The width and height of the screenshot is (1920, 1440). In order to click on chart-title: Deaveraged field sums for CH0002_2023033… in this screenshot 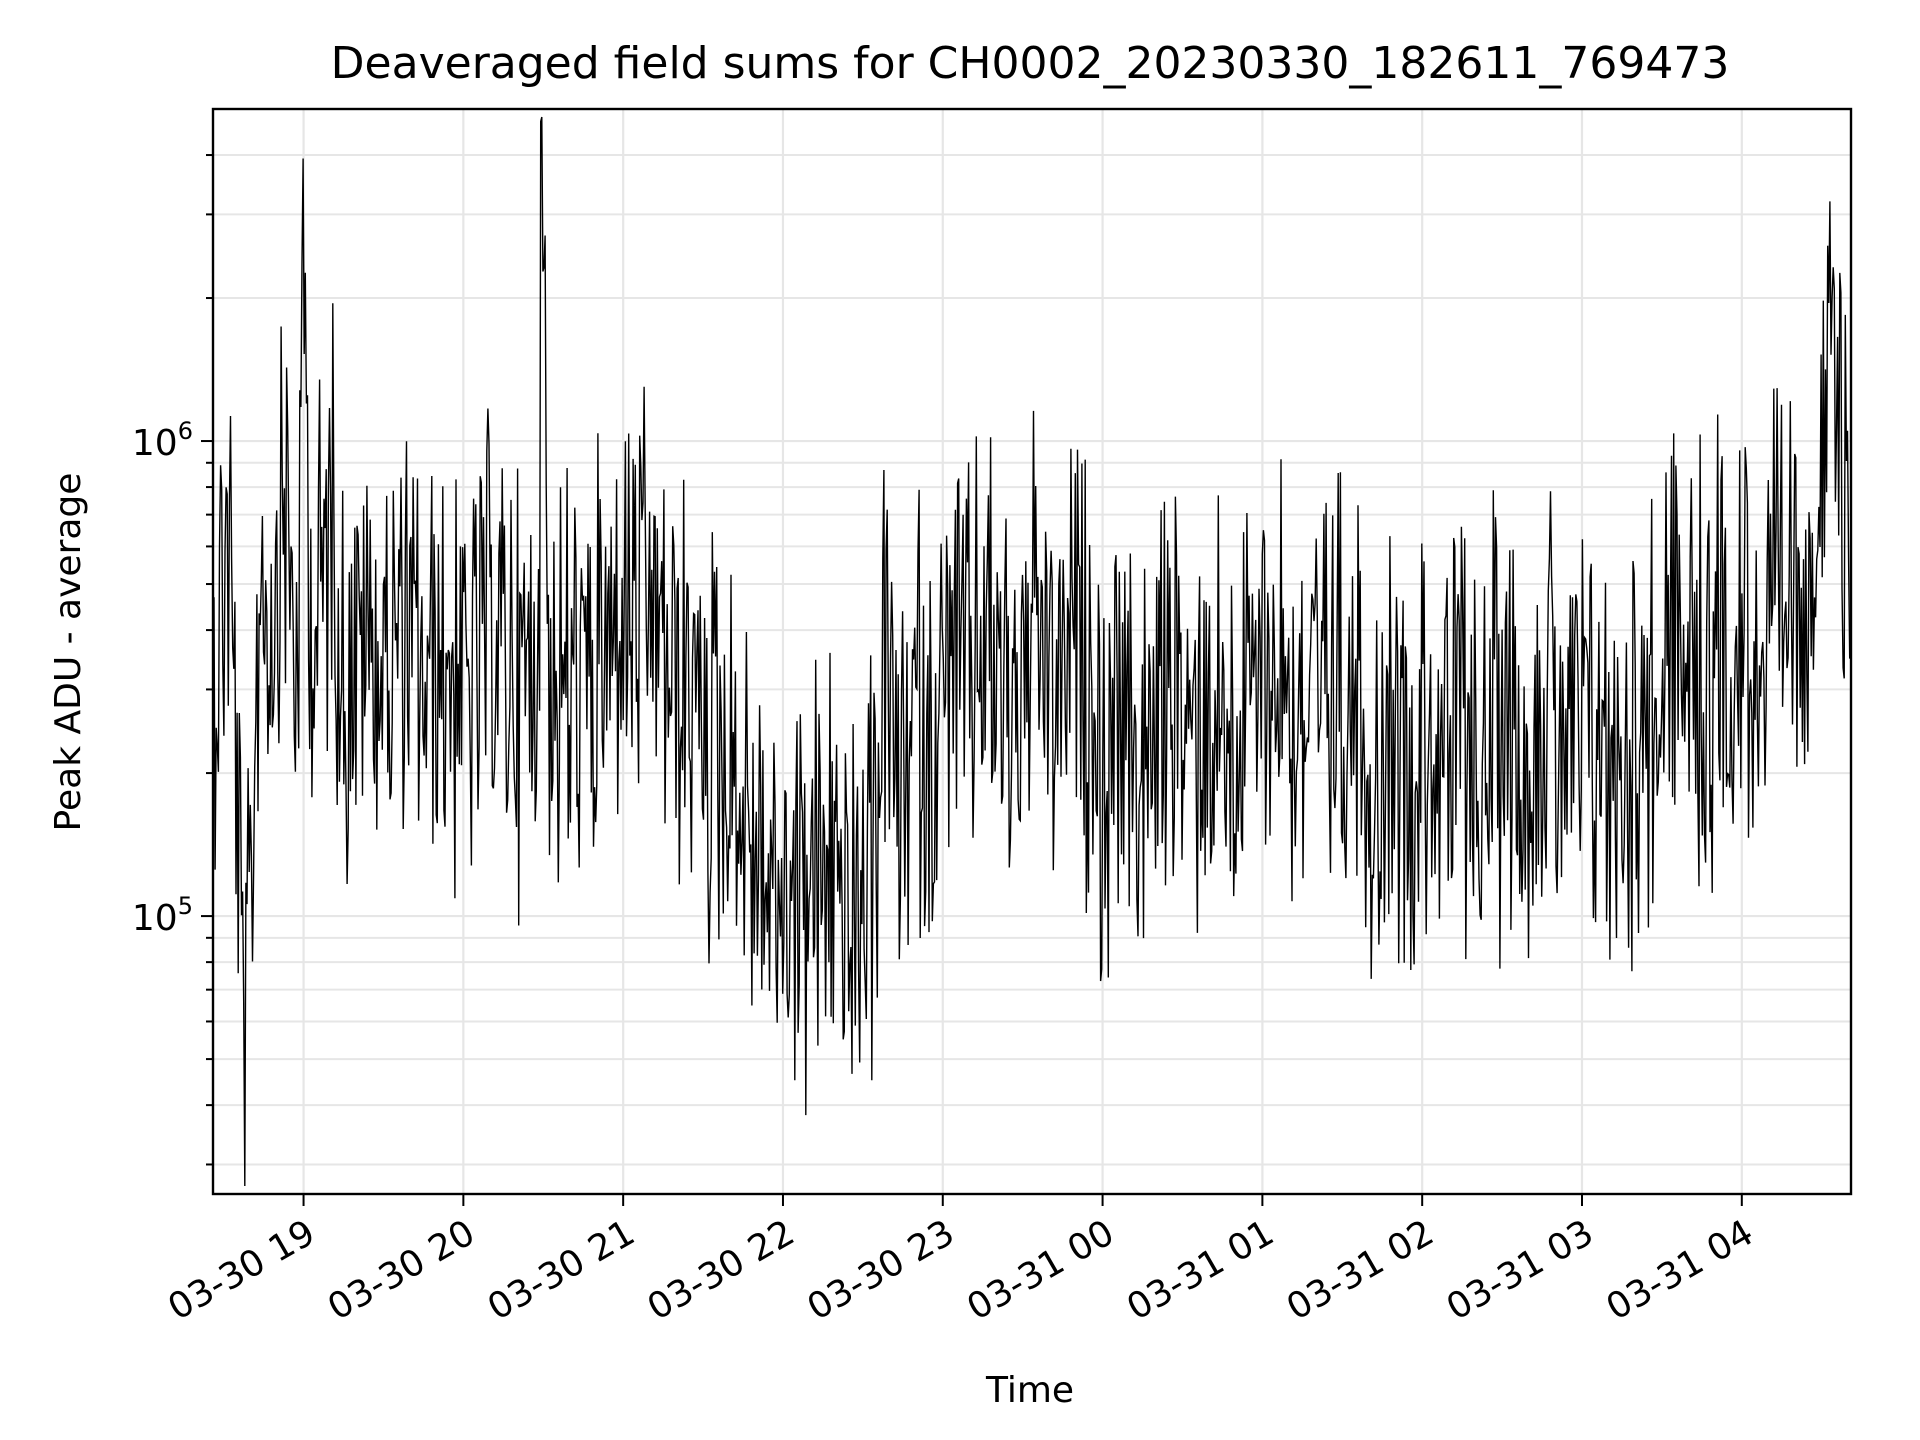, I will do `click(1030, 63)`.